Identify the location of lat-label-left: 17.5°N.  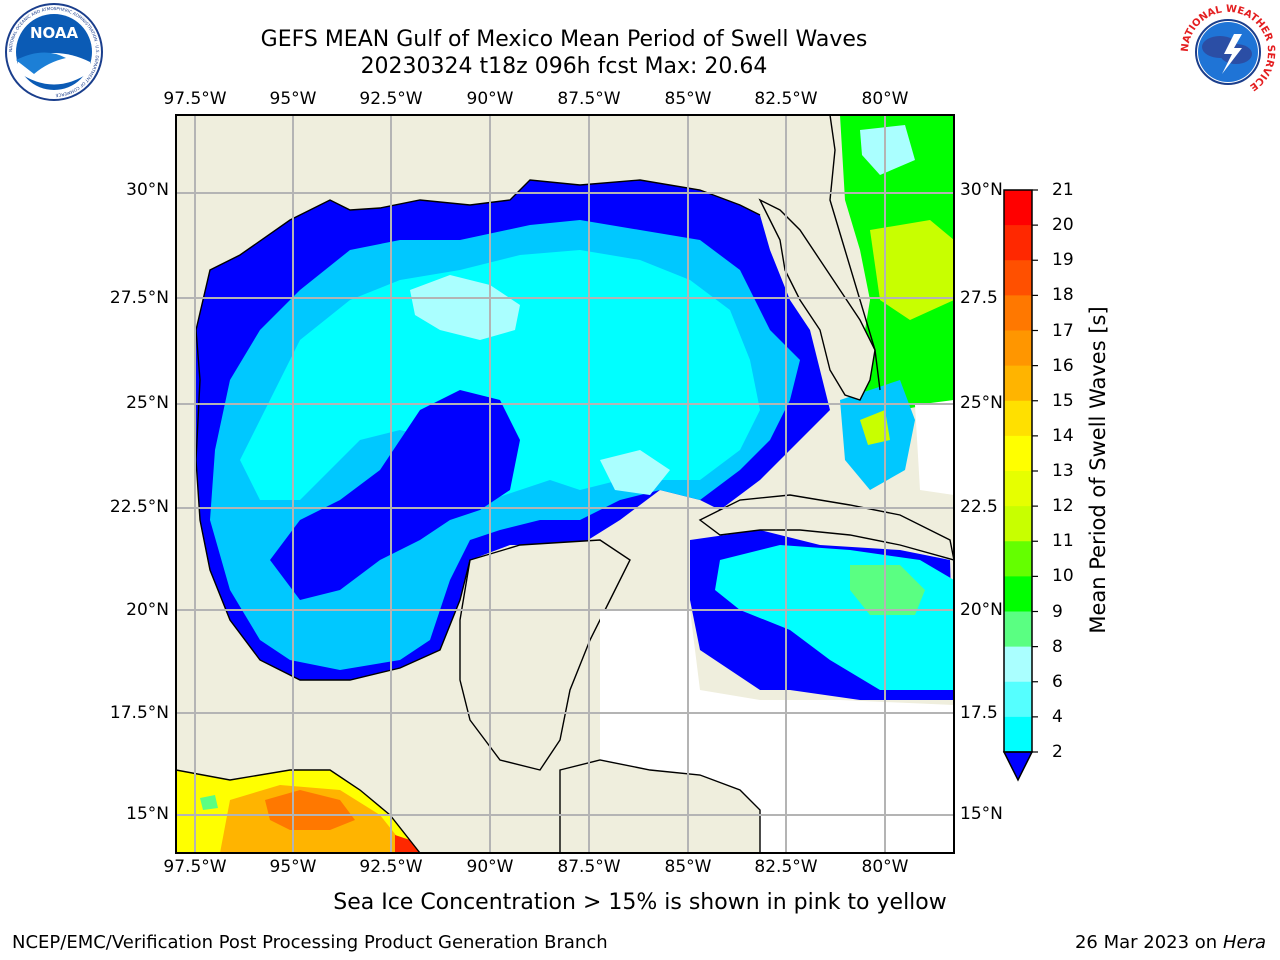
(139, 713).